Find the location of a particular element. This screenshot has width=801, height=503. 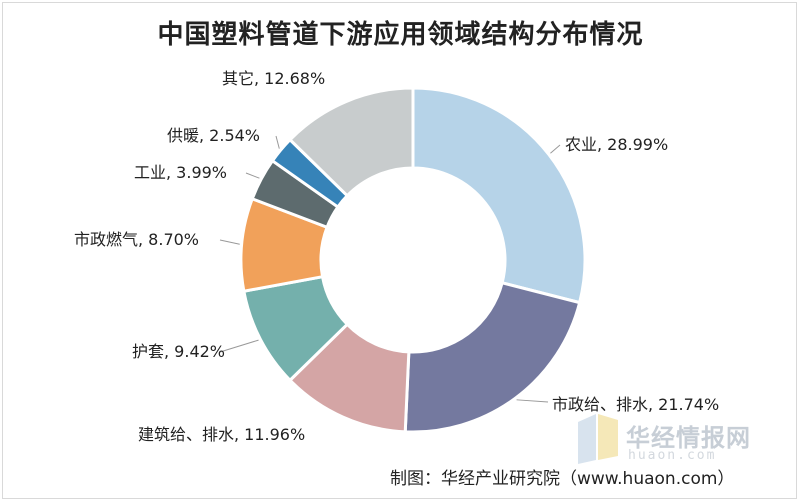

slice-label-7: 其它, 12.68% is located at coordinates (273, 78).